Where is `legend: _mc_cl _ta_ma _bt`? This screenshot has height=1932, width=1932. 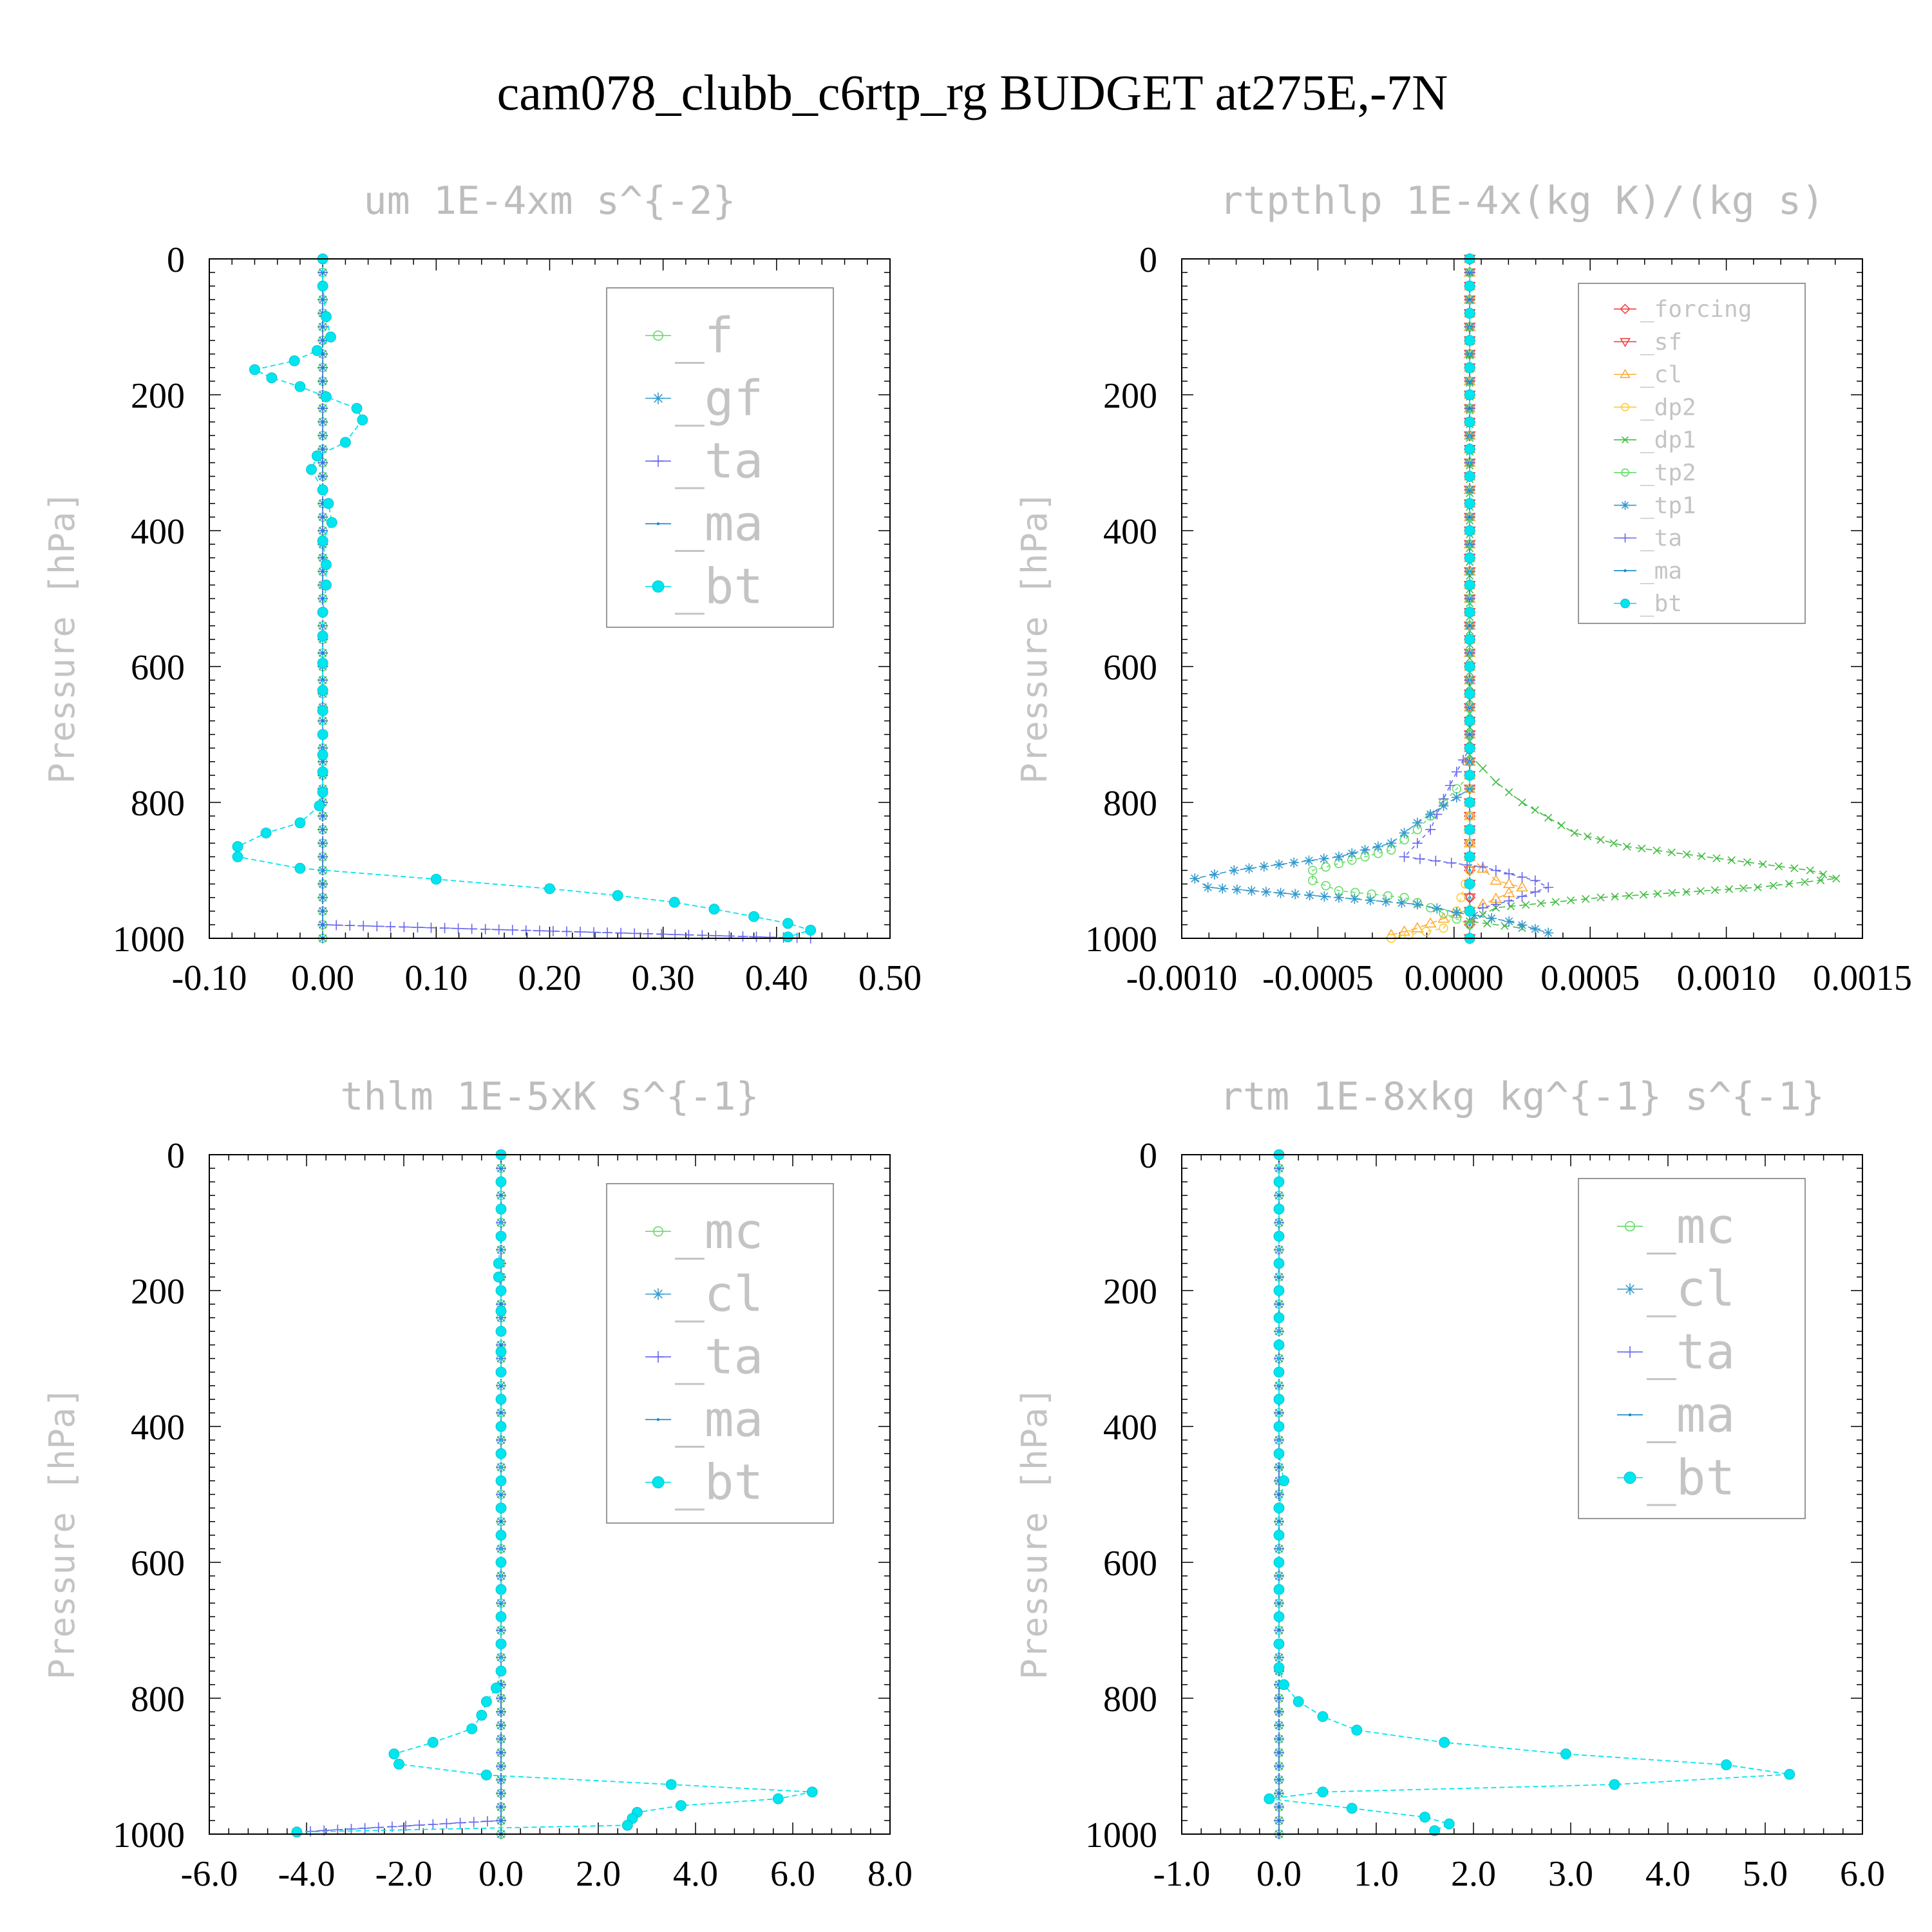
legend: _mc_cl _ta_ma _bt is located at coordinates (720, 1353).